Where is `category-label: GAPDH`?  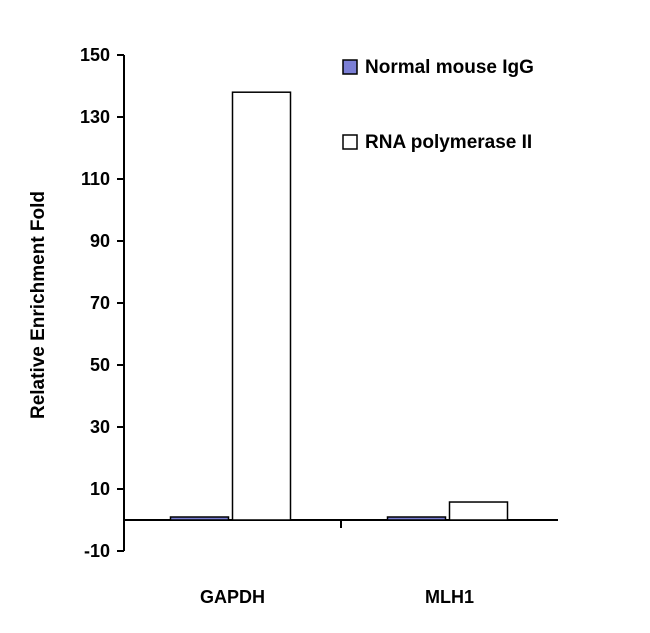
category-label: GAPDH is located at coordinates (232, 597).